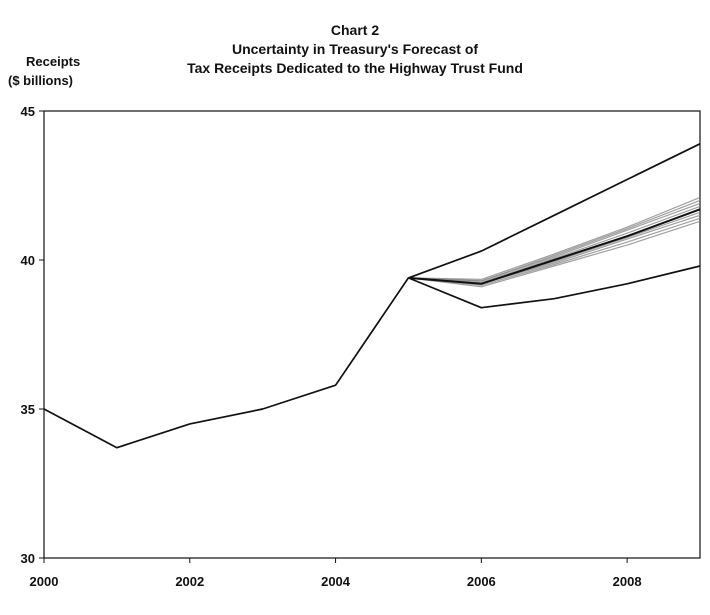 The image size is (710, 615). What do you see at coordinates (481, 581) in the screenshot?
I see `x-tick-label: 2006` at bounding box center [481, 581].